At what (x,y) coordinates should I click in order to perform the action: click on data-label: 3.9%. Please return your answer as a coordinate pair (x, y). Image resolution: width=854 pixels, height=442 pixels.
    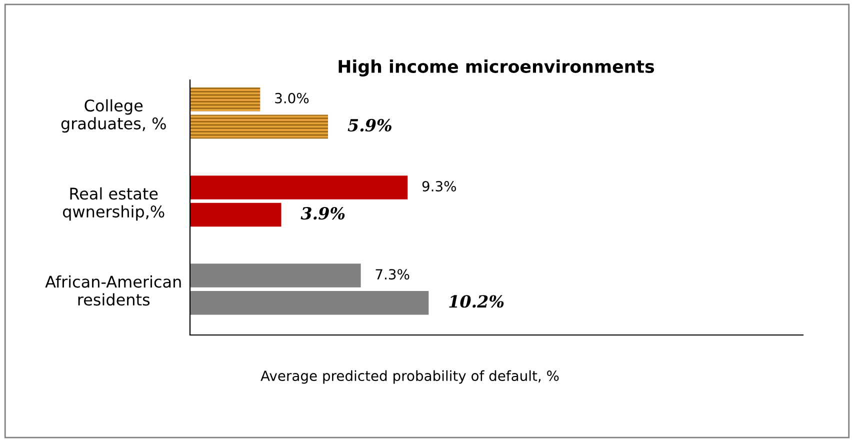
    Looking at the image, I should click on (322, 213).